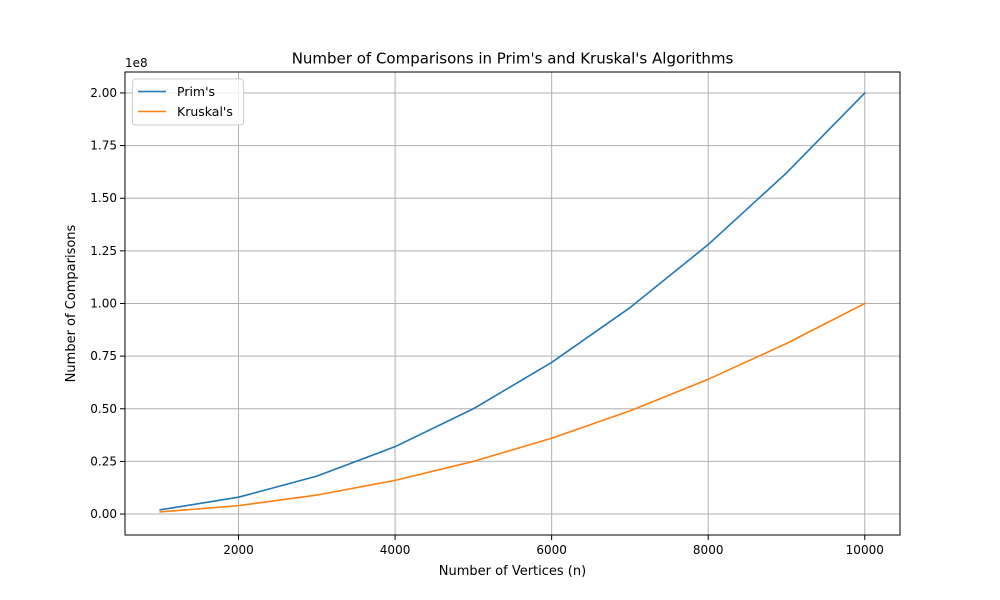 The height and width of the screenshot is (600, 1000). I want to click on y-tick-label: 1.50, so click(103, 198).